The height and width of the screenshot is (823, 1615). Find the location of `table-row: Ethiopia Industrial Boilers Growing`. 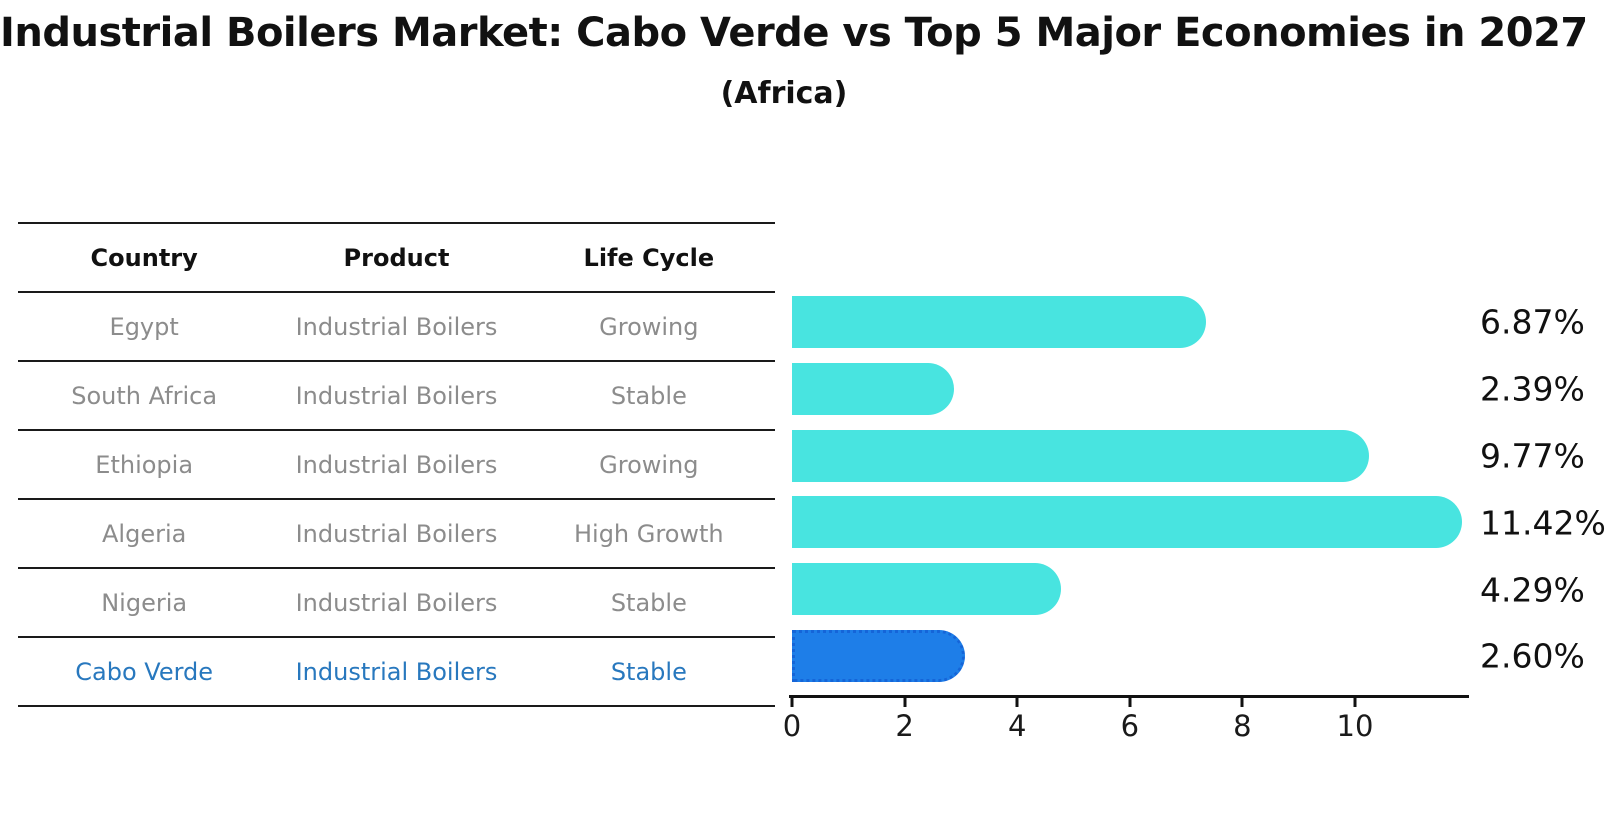

table-row: Ethiopia Industrial Boilers Growing is located at coordinates (396, 465).